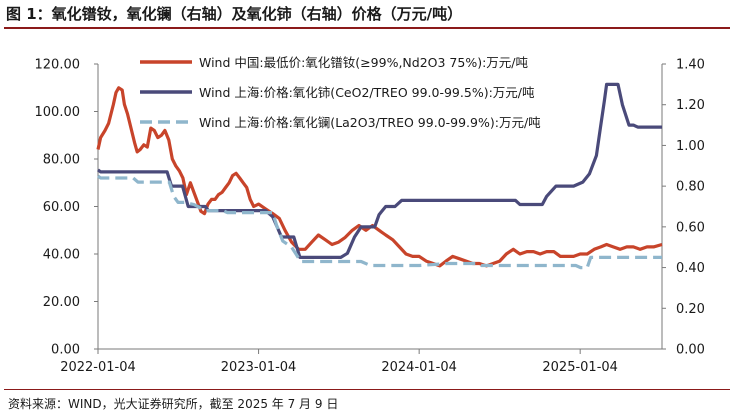 The image size is (734, 415). Describe the element at coordinates (367, 28) in the screenshot. I see `title-rule` at that location.